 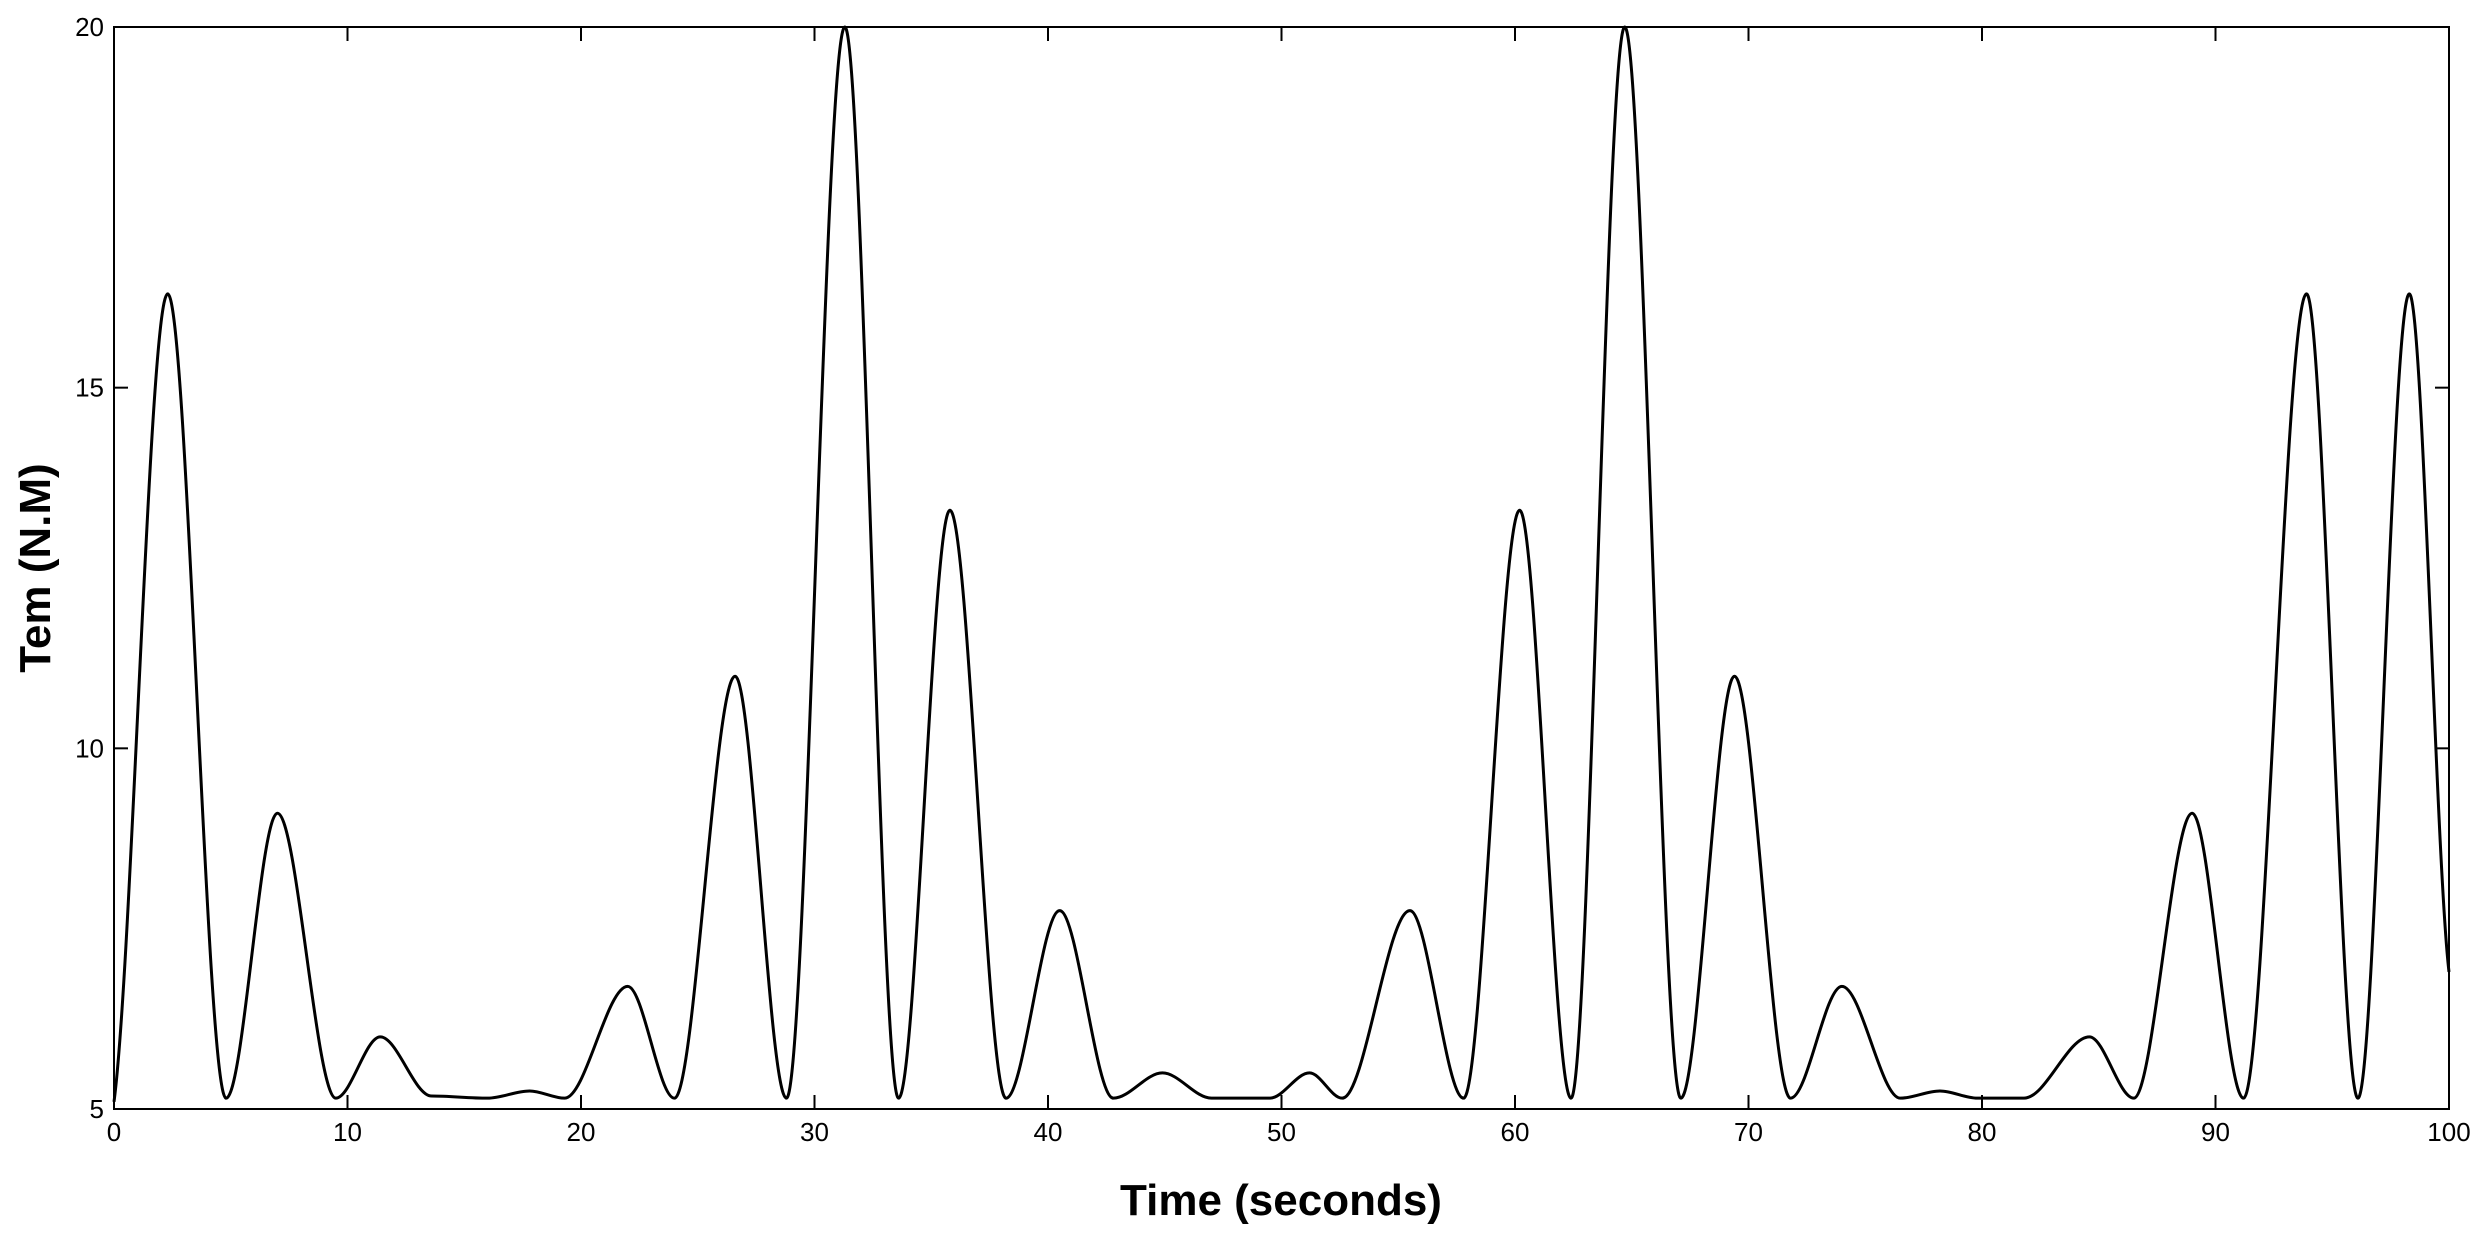 What do you see at coordinates (814, 1132) in the screenshot?
I see `x-tick-label: 30` at bounding box center [814, 1132].